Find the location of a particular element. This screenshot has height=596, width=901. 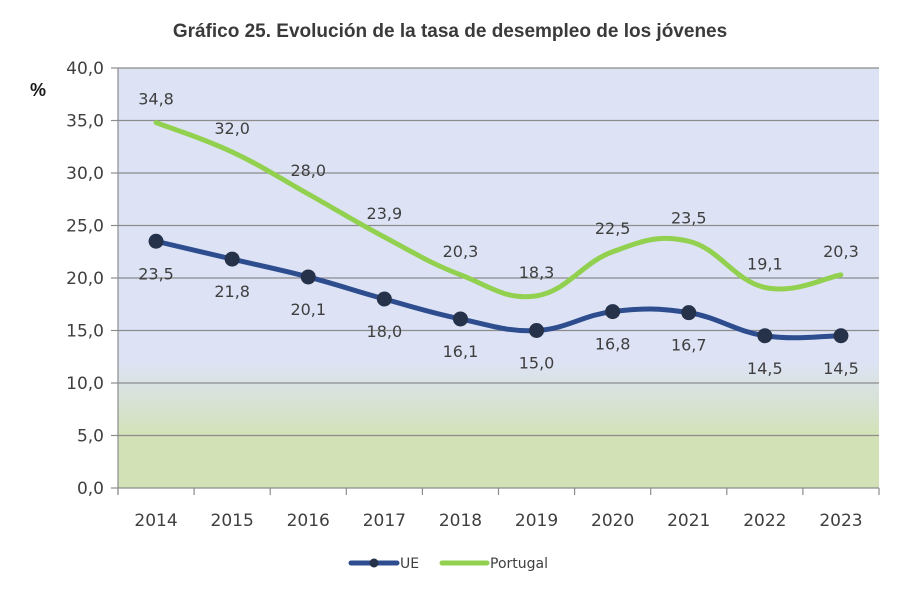

legend: UE Portugal is located at coordinates (448, 564).